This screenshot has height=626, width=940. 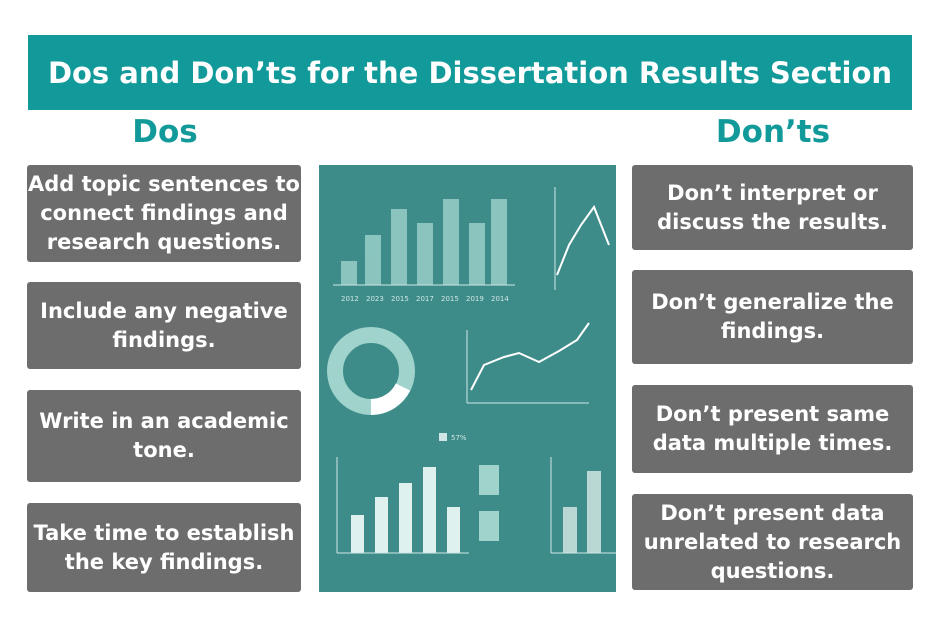 I want to click on item-line: tone., so click(x=164, y=450).